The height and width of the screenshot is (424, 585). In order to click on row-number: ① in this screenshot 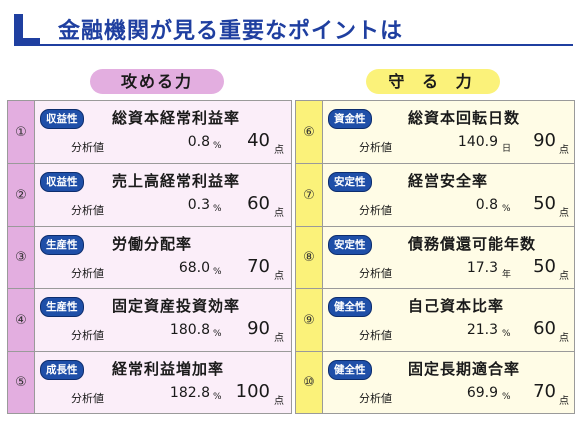, I will do `click(21, 132)`.